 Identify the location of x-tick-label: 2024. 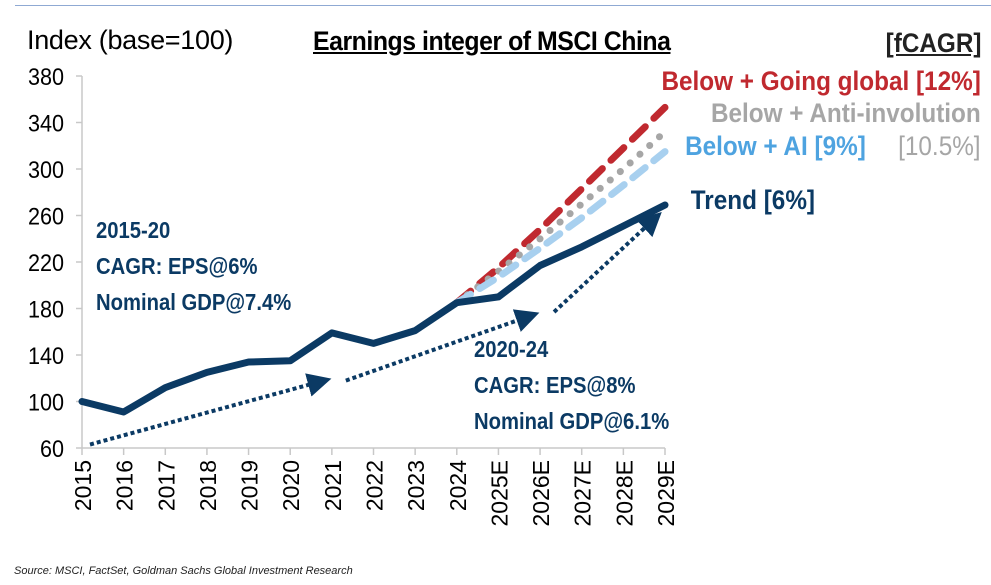
(458, 485).